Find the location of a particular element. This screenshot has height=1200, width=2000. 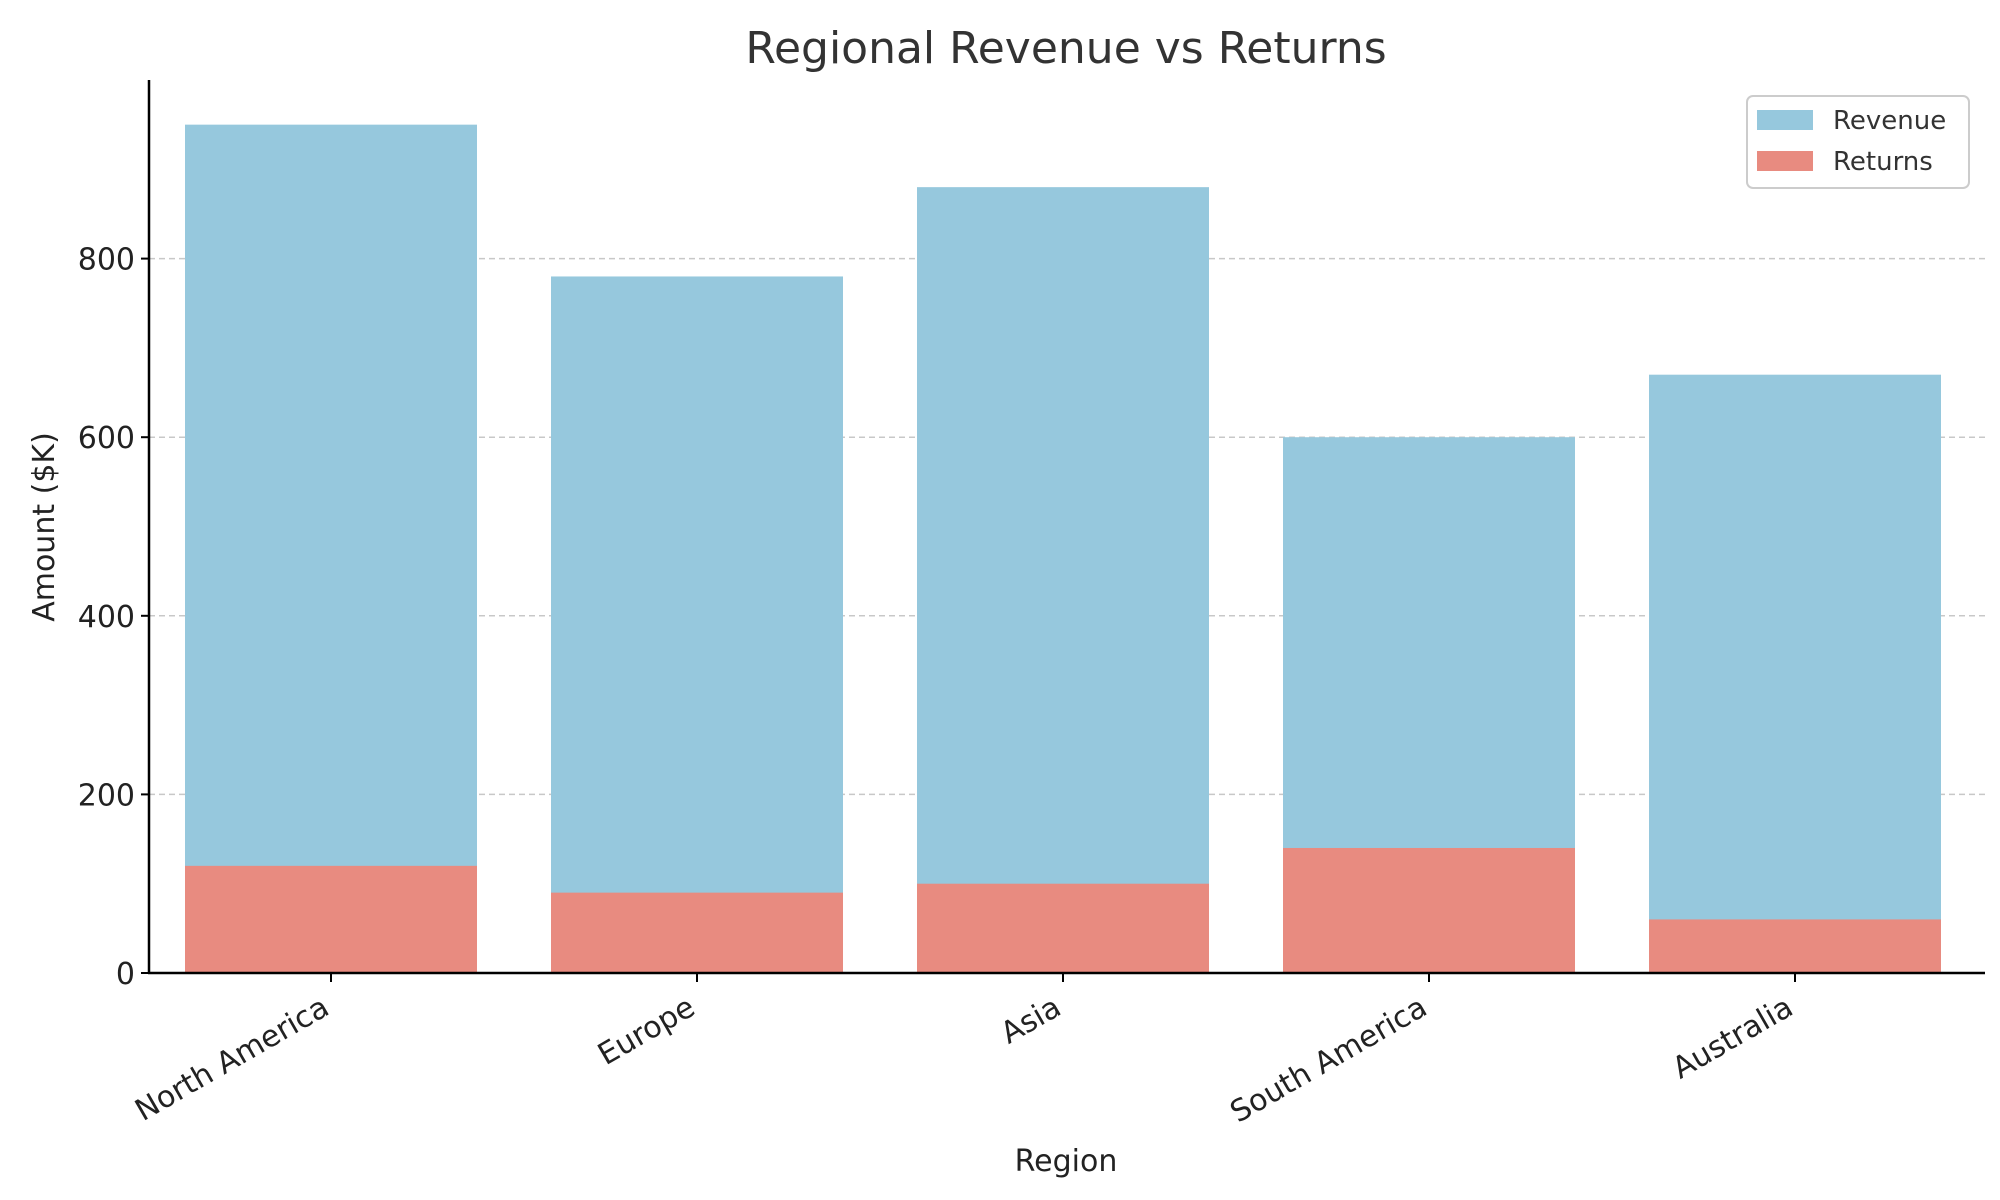

y-tick-label: 200 is located at coordinates (106, 795).